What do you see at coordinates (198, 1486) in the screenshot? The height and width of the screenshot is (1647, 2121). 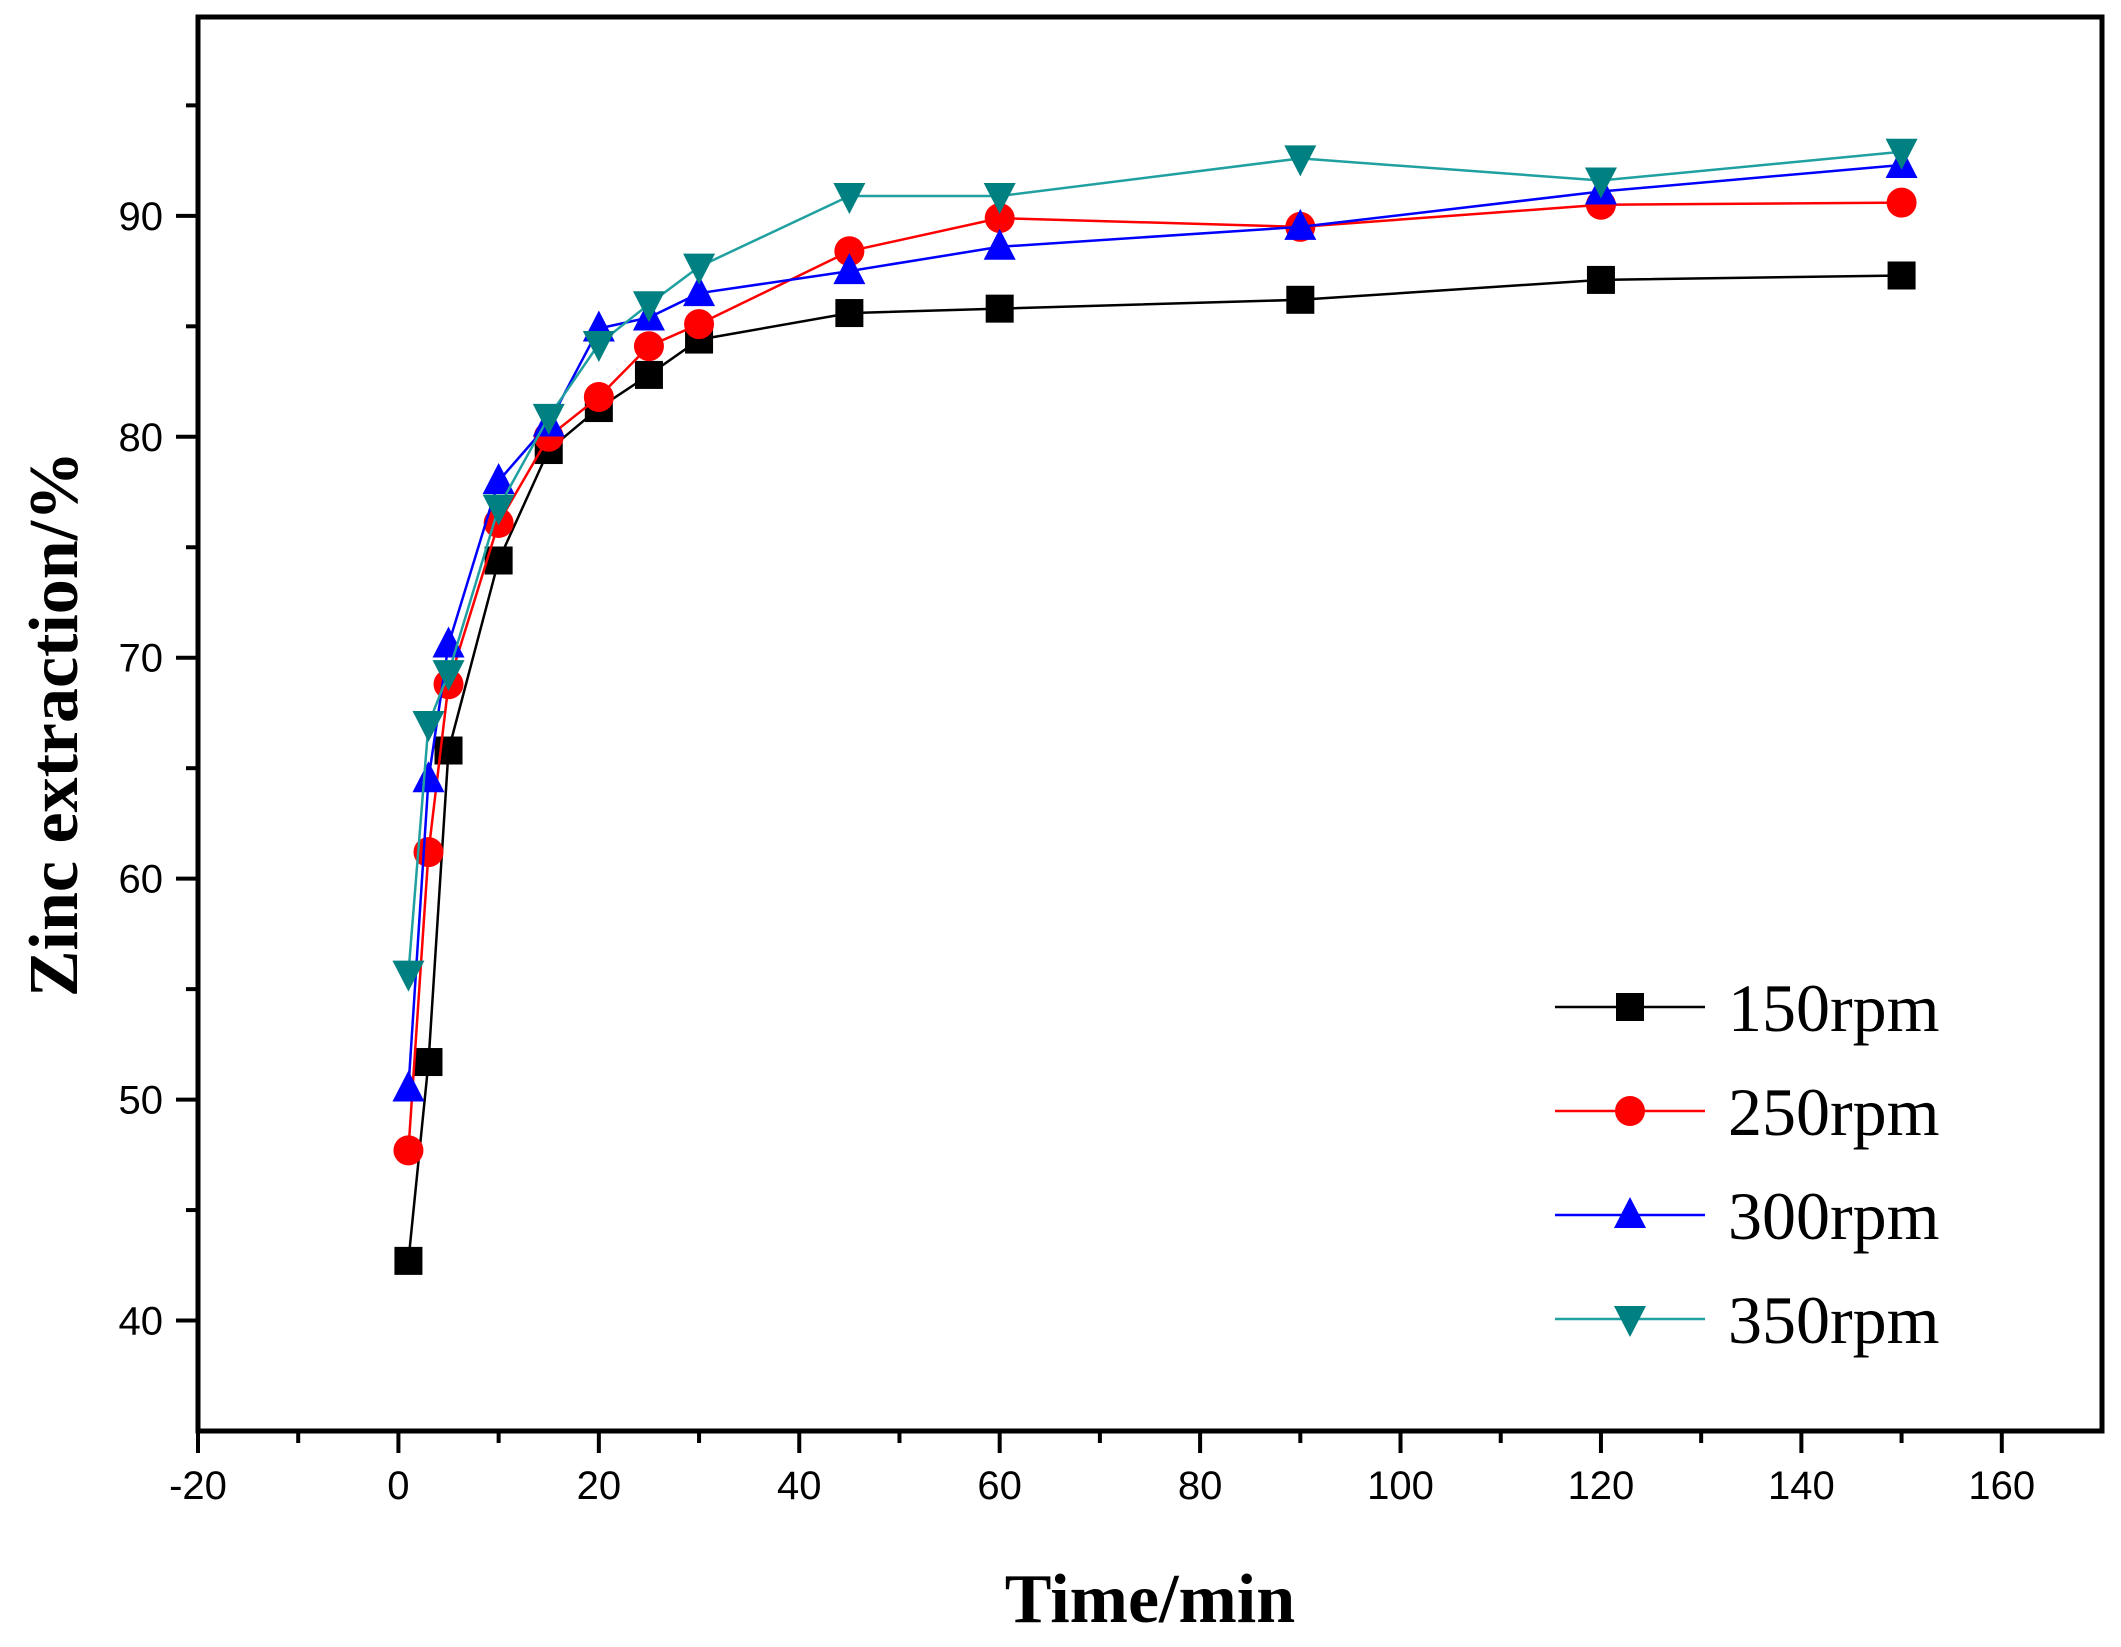 I see `x-tick-label: -20` at bounding box center [198, 1486].